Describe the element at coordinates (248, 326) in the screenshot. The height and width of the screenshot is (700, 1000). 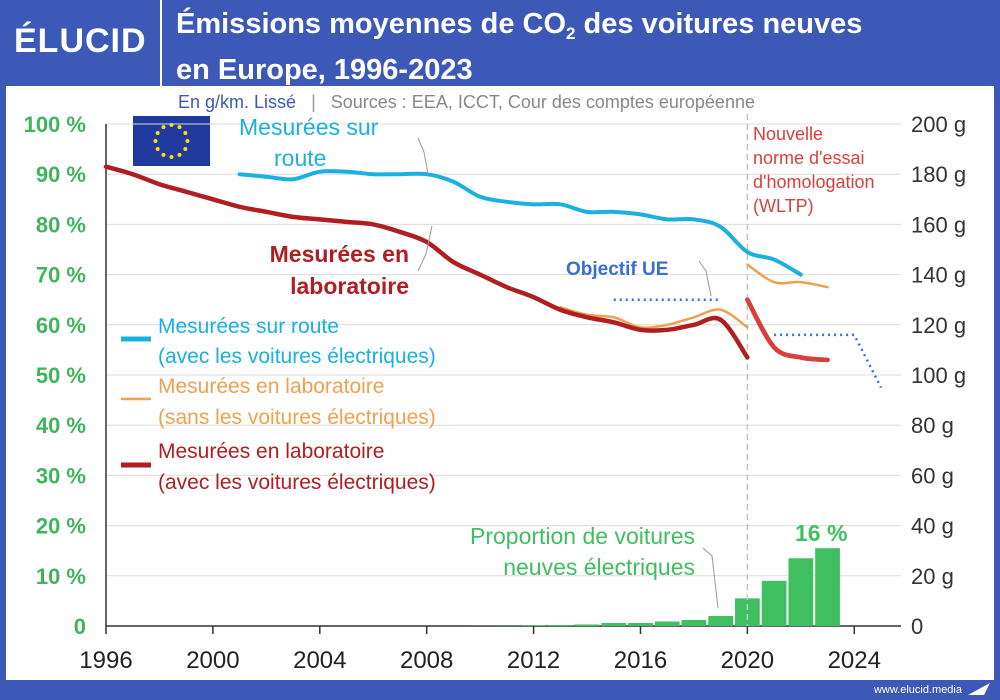
I see `legend-road-line1: Mesurées sur route` at that location.